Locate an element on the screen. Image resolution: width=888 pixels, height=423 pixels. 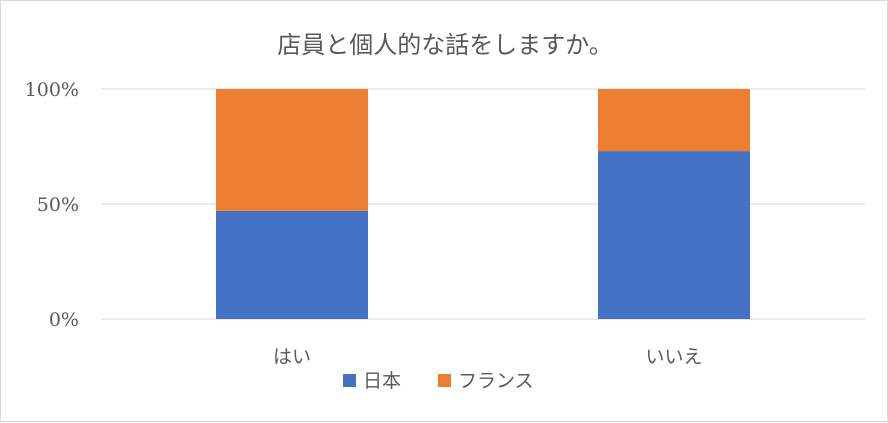
x-category-label: はい is located at coordinates (292, 357).